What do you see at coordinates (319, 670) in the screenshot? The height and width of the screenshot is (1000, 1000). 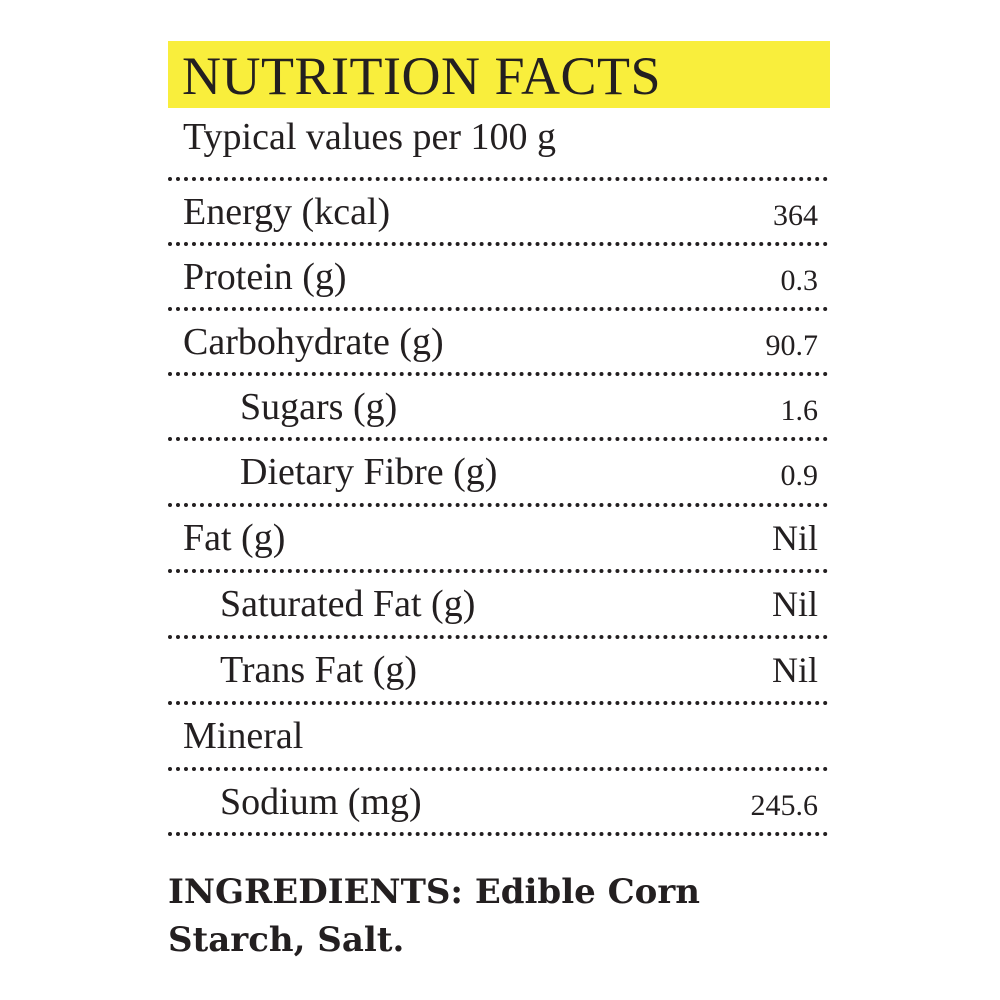 I see `nutrient-label: Trans Fat (g)` at bounding box center [319, 670].